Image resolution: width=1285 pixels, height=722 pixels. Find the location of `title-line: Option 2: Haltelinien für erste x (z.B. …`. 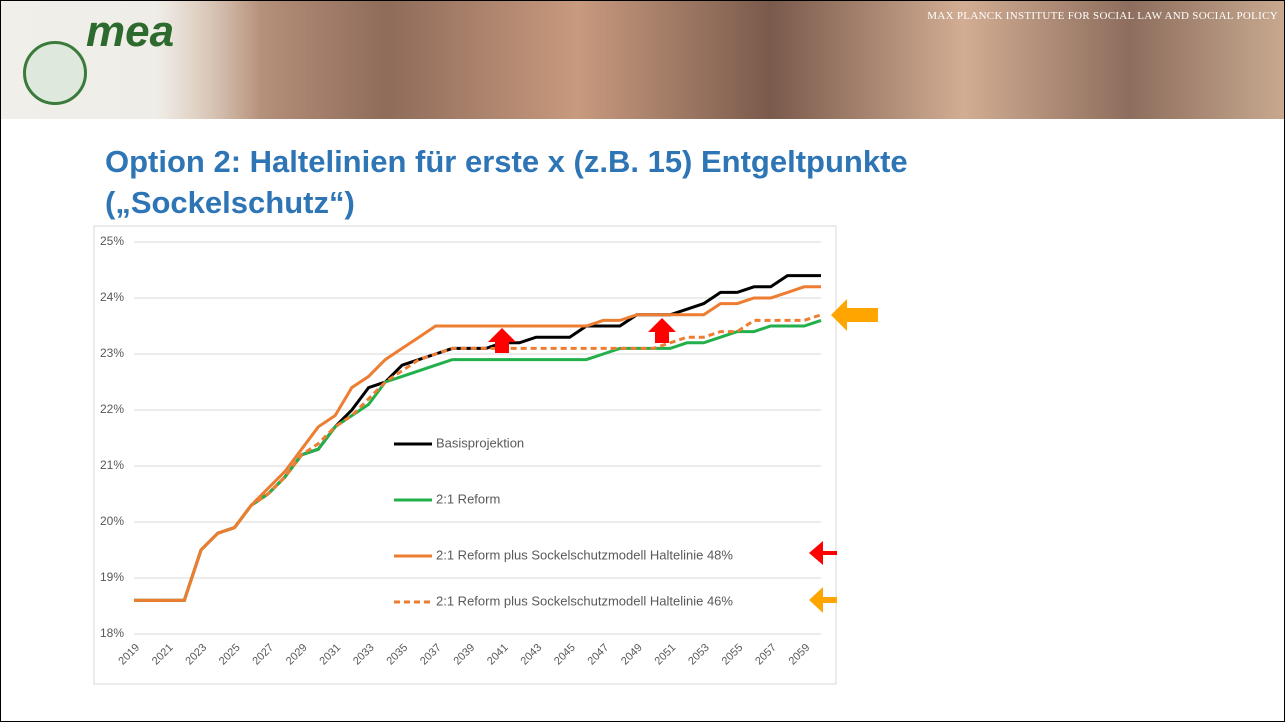

title-line: Option 2: Haltelinien für erste x (z.B. … is located at coordinates (506, 161).